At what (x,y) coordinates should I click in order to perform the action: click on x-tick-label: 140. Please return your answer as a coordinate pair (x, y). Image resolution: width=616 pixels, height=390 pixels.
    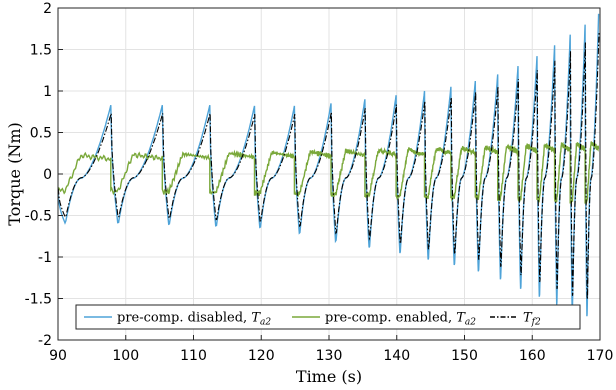
    Looking at the image, I should click on (396, 356).